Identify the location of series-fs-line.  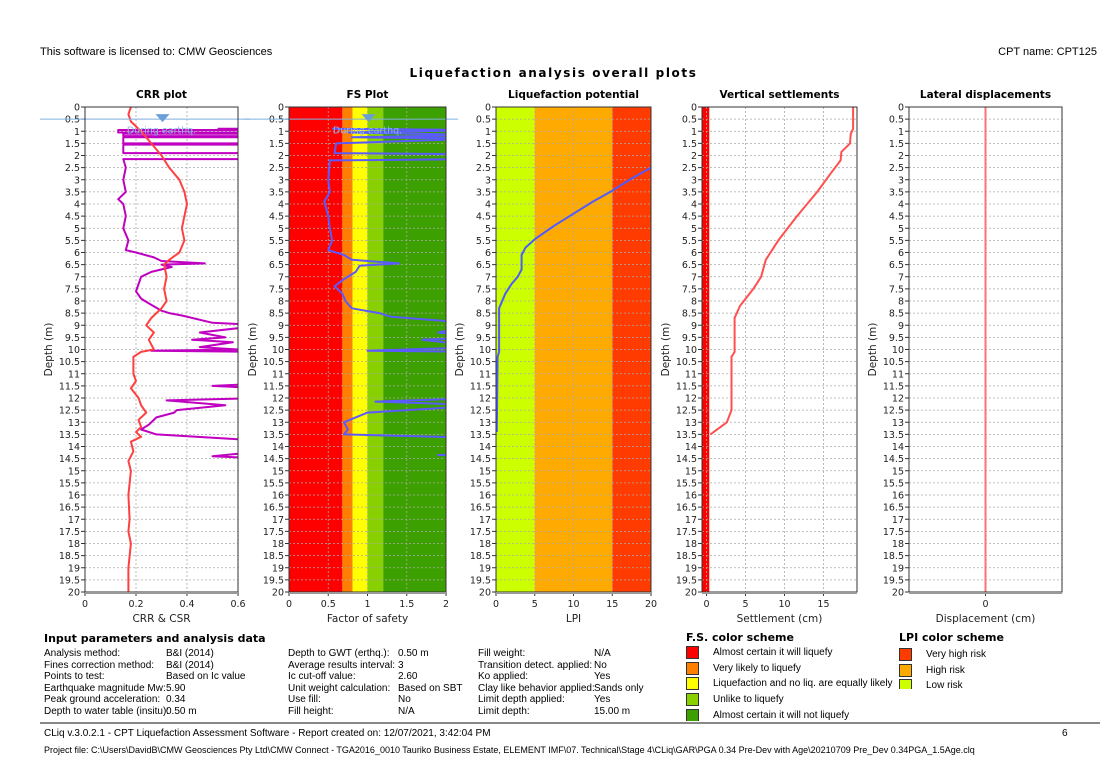
(441, 455).